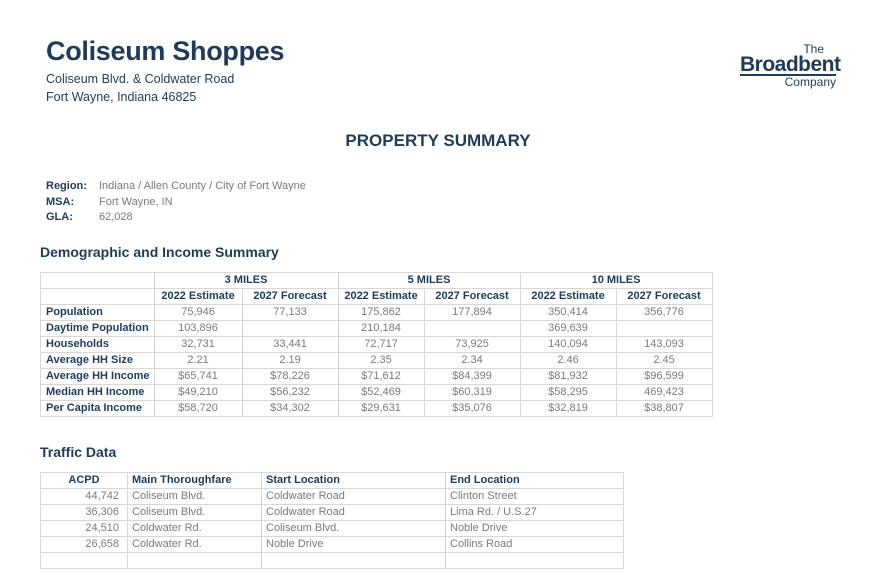 The width and height of the screenshot is (876, 583). What do you see at coordinates (616, 280) in the screenshot?
I see `radius-header: 10 MILES` at bounding box center [616, 280].